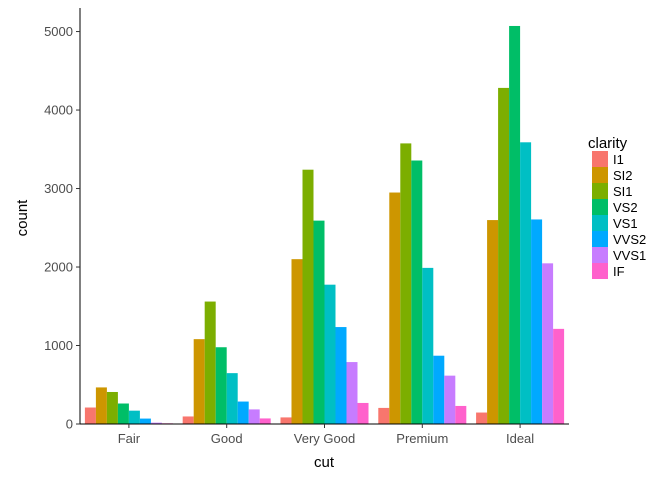  Describe the element at coordinates (461, 414) in the screenshot. I see `bar-premium-if` at that location.